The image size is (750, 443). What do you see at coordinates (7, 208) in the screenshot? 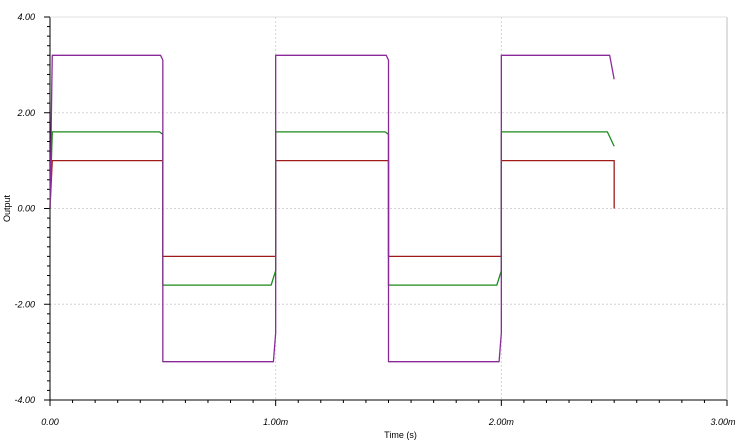
I see `y-axis-title: Output` at bounding box center [7, 208].